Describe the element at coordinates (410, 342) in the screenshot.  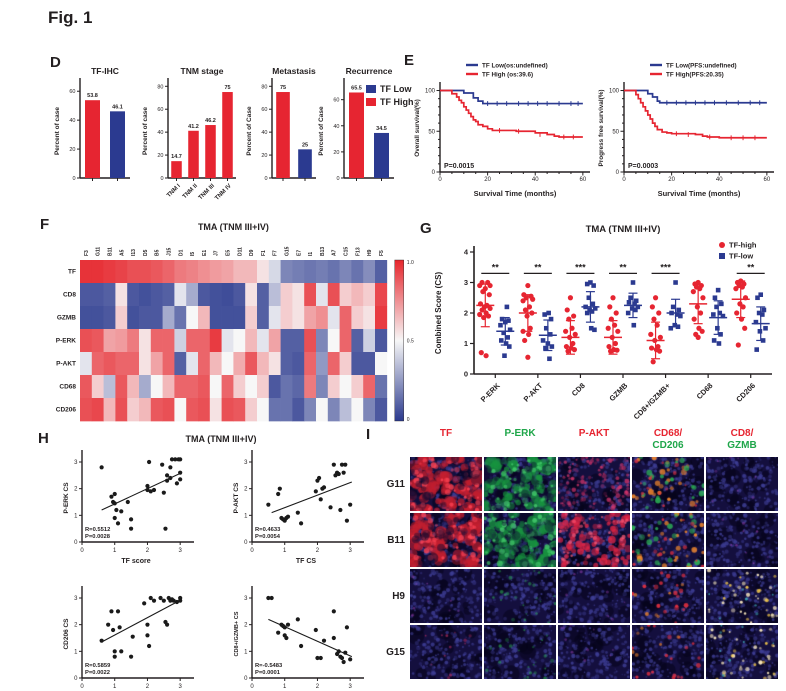
I see `svg-text: 0.5` at that location.